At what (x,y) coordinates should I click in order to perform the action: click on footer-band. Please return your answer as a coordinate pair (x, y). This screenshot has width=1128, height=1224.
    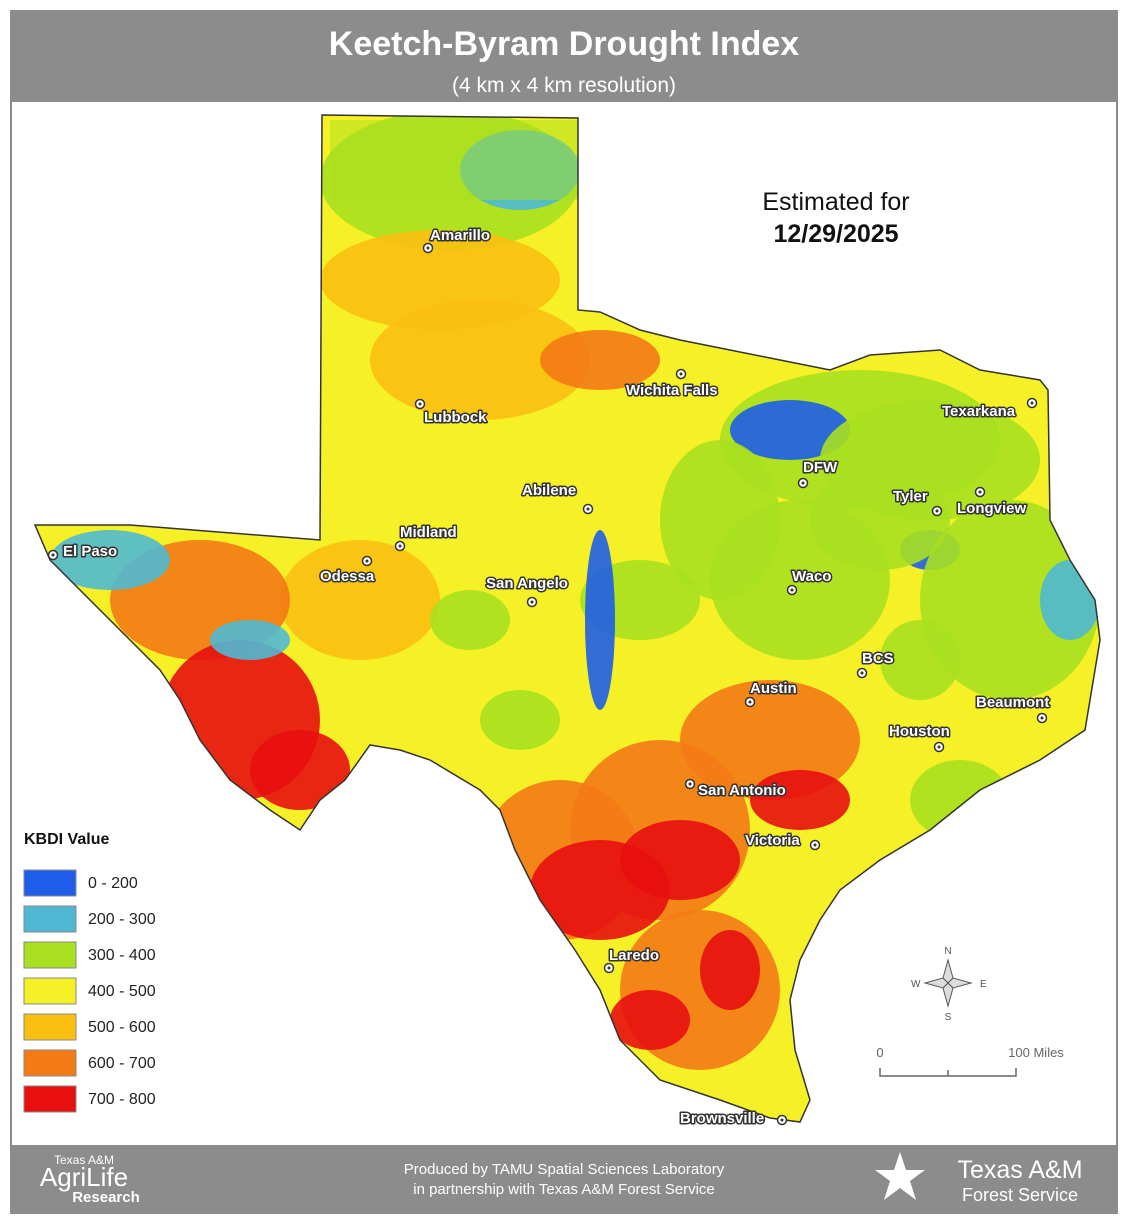
    Looking at the image, I should click on (564, 1178).